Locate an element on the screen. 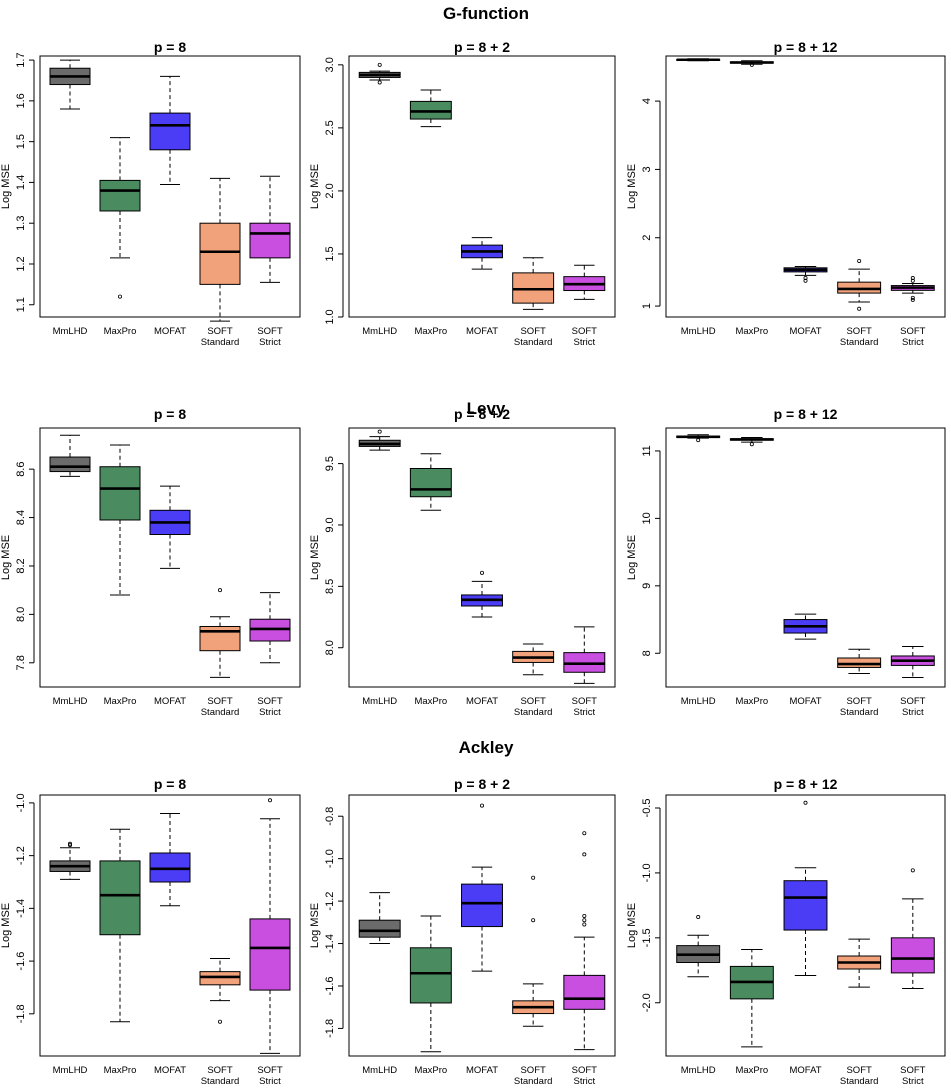 Image resolution: width=951 pixels, height=1089 pixels. y-tick-label: 7.8 is located at coordinates (21, 662).